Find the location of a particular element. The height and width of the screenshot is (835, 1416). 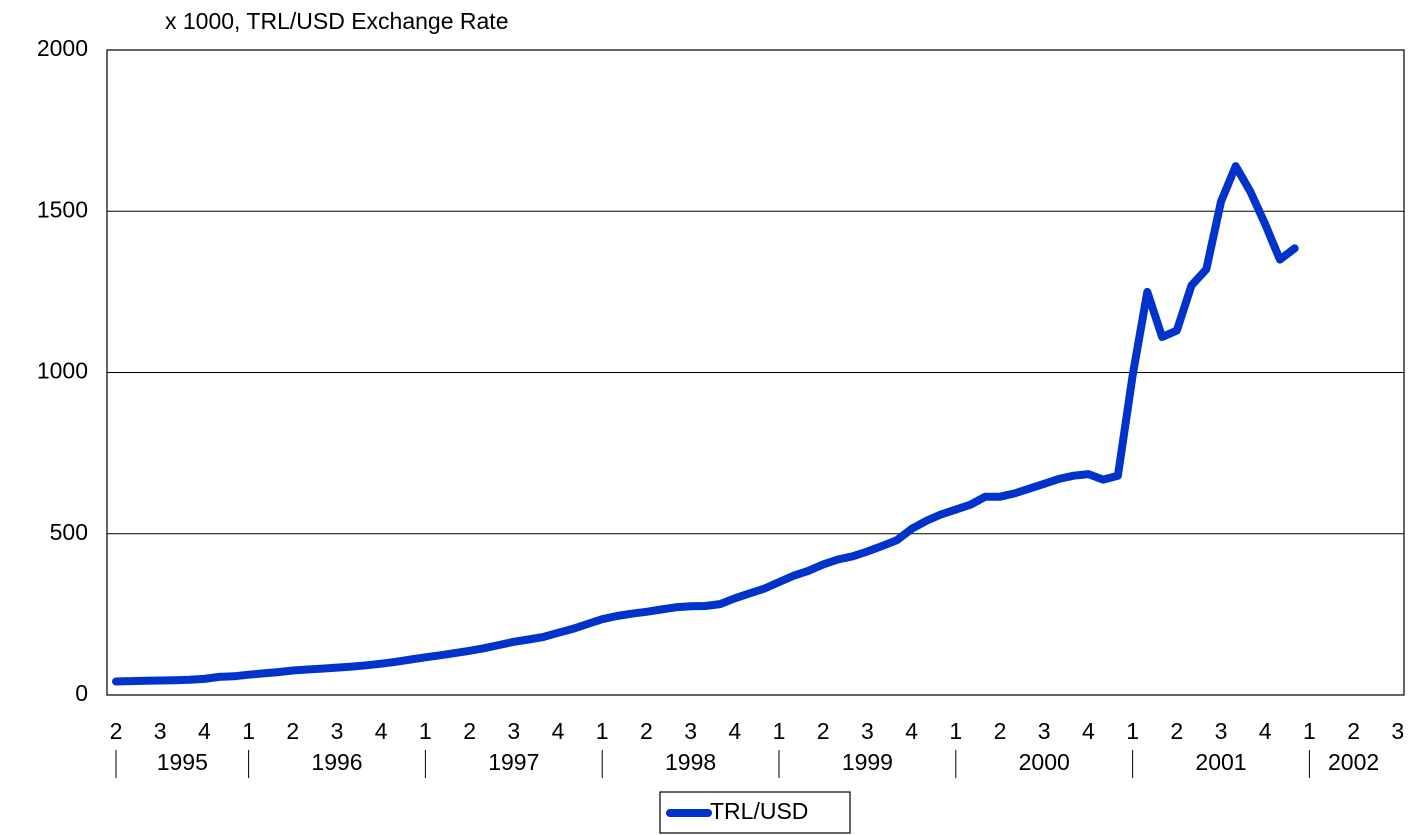

y-tick-label: 2000 is located at coordinates (62, 48).